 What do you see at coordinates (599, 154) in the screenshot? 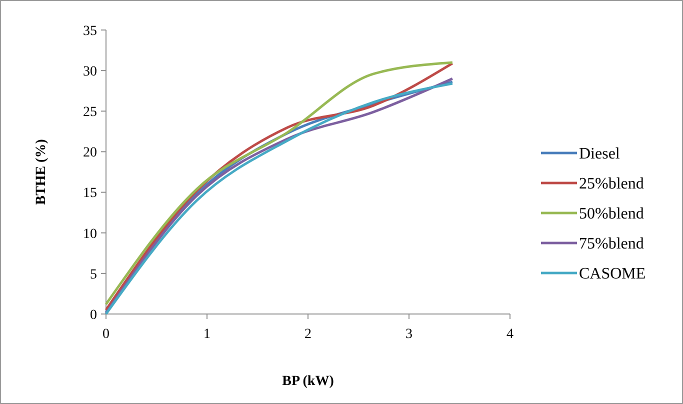
I see `legend-label: Diesel` at bounding box center [599, 154].